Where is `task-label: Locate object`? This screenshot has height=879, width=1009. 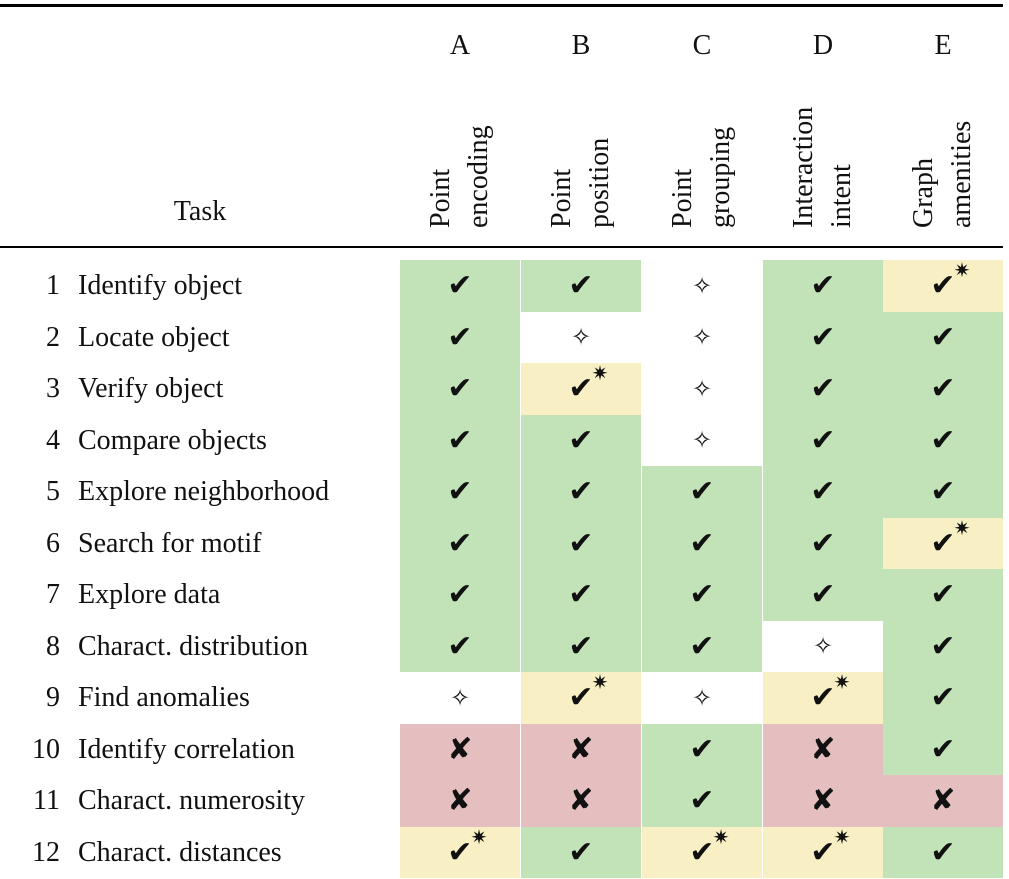 task-label: Locate object is located at coordinates (154, 337).